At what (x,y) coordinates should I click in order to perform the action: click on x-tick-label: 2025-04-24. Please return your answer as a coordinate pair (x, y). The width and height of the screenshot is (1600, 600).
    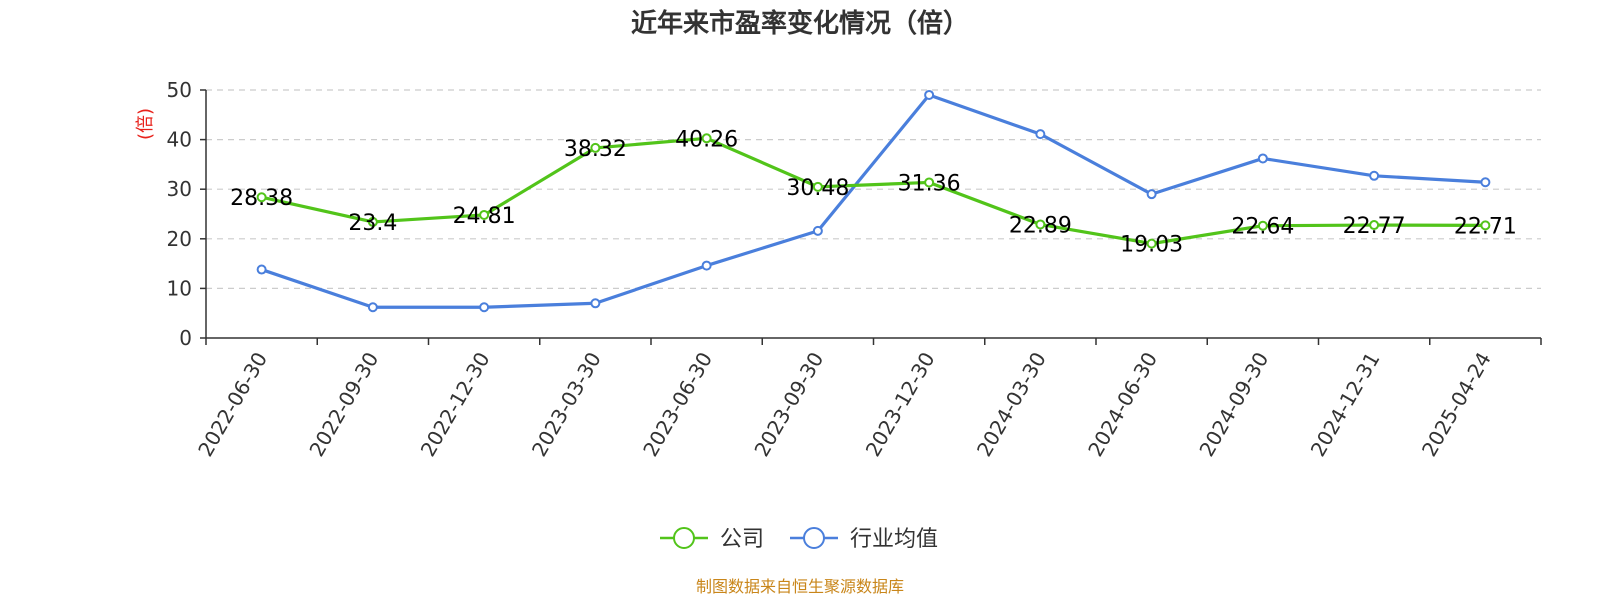
    Looking at the image, I should click on (1456, 404).